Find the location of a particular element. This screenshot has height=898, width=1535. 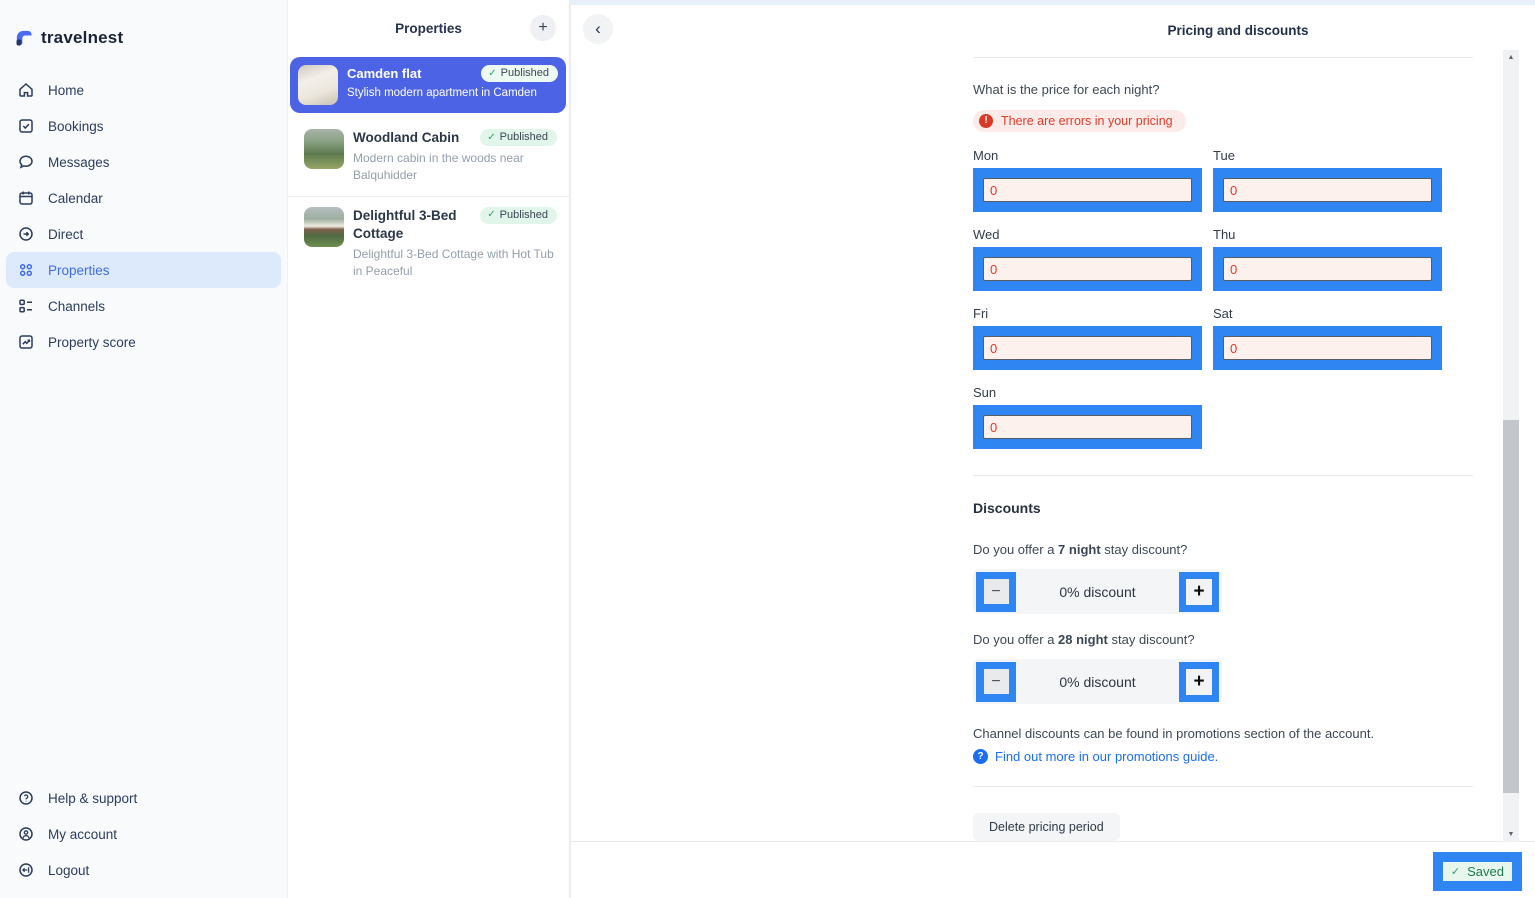

price-input-wed is located at coordinates (1087, 269).